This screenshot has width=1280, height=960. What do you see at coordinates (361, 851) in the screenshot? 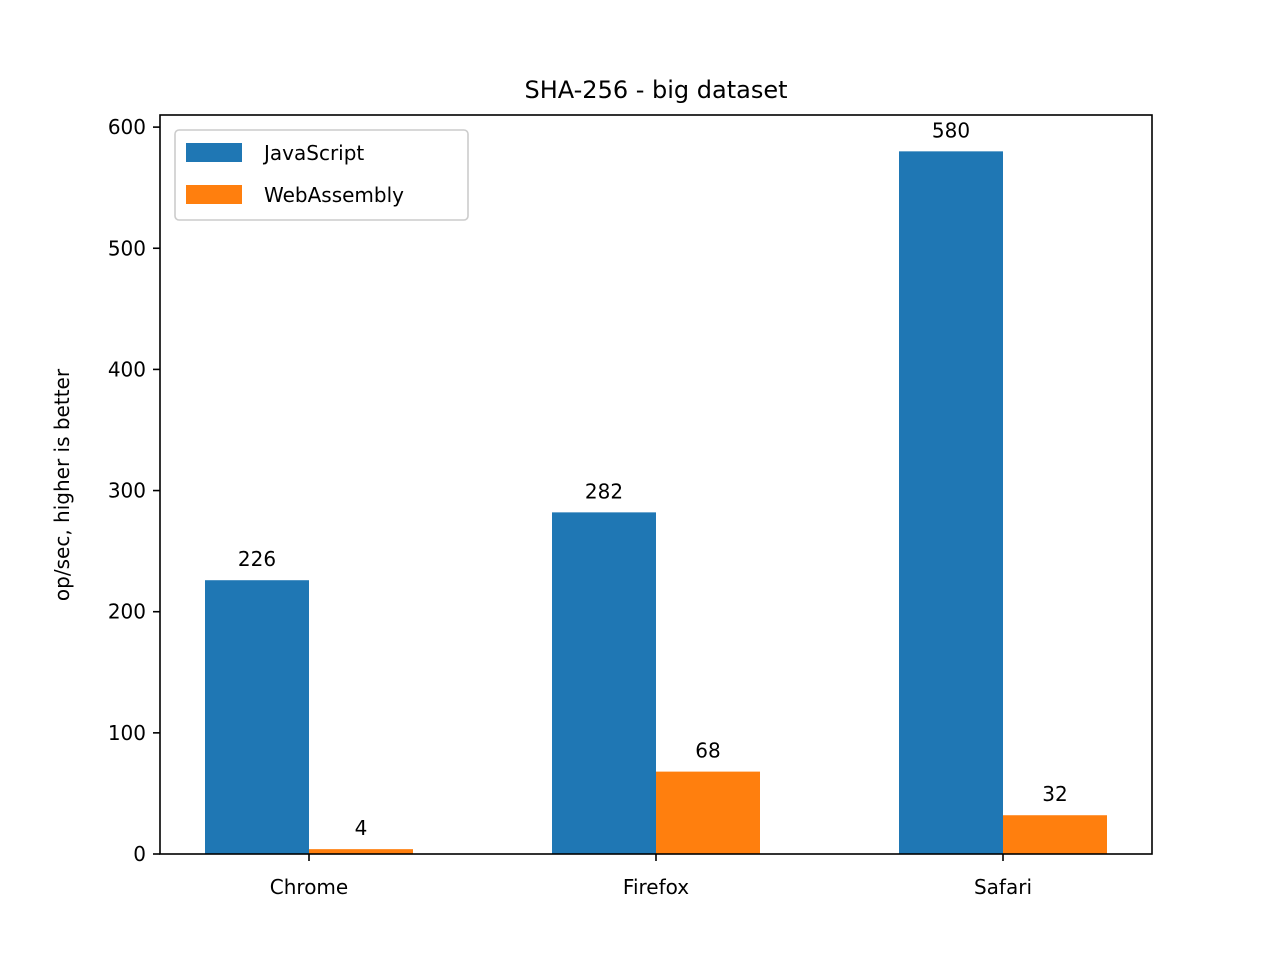
I see `bar-webassembly-chrome` at bounding box center [361, 851].